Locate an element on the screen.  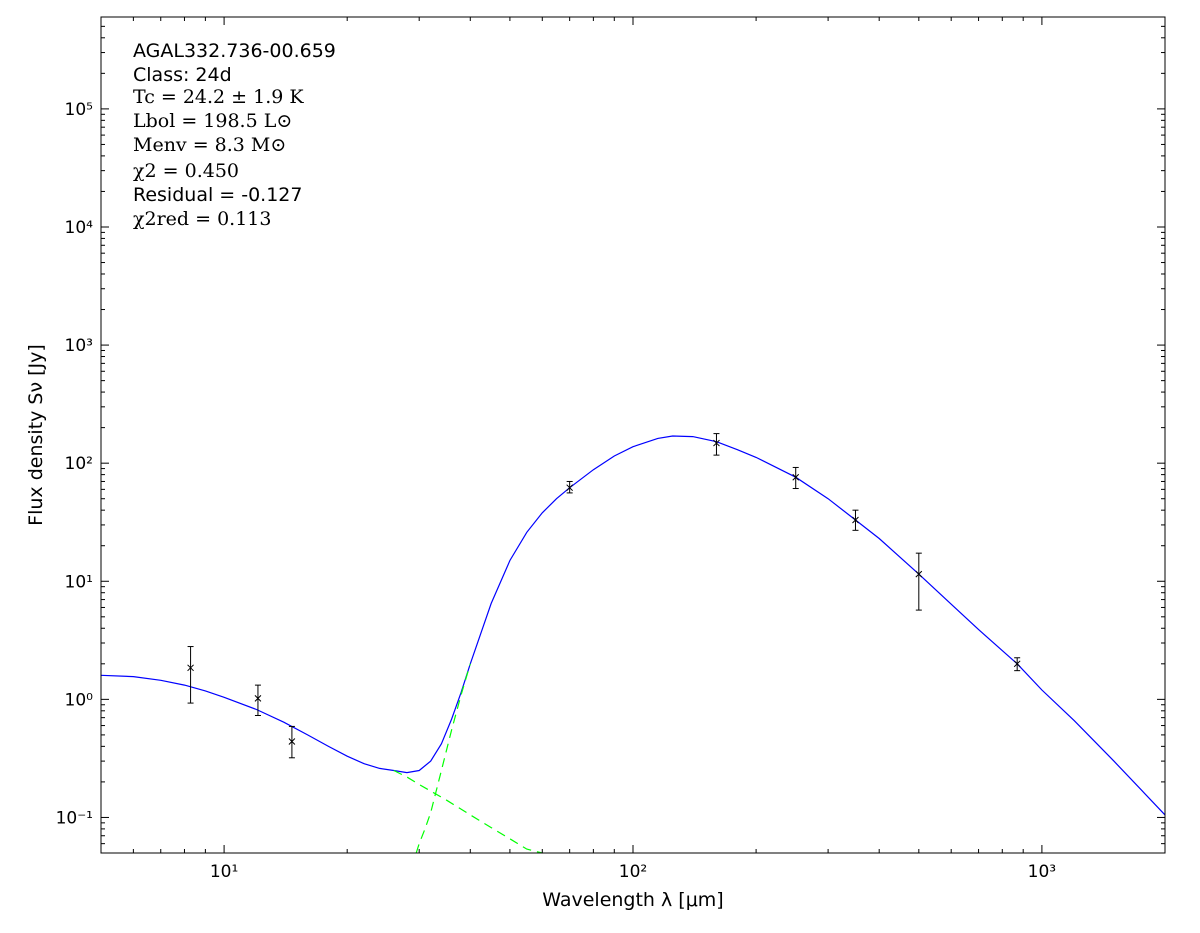
y-tick-label: 10¹ is located at coordinates (79, 582).